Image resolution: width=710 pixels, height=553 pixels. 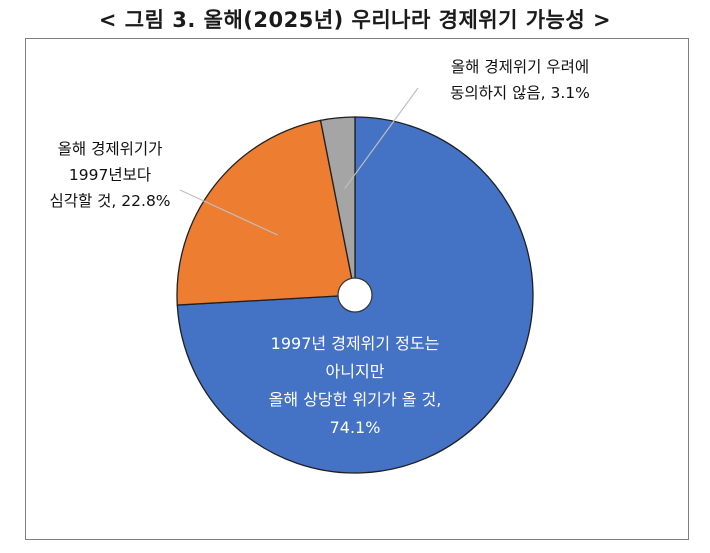 I want to click on slice-label-line: 올해 경제위기 우려에, so click(x=520, y=67).